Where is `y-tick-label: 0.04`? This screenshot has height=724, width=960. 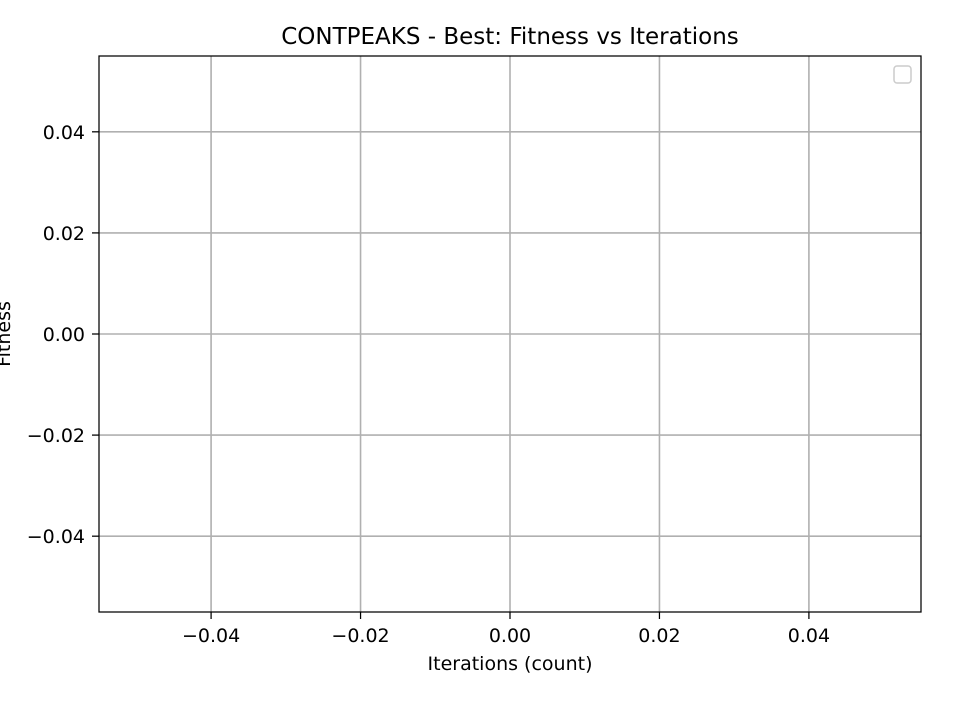 y-tick-label: 0.04 is located at coordinates (64, 133).